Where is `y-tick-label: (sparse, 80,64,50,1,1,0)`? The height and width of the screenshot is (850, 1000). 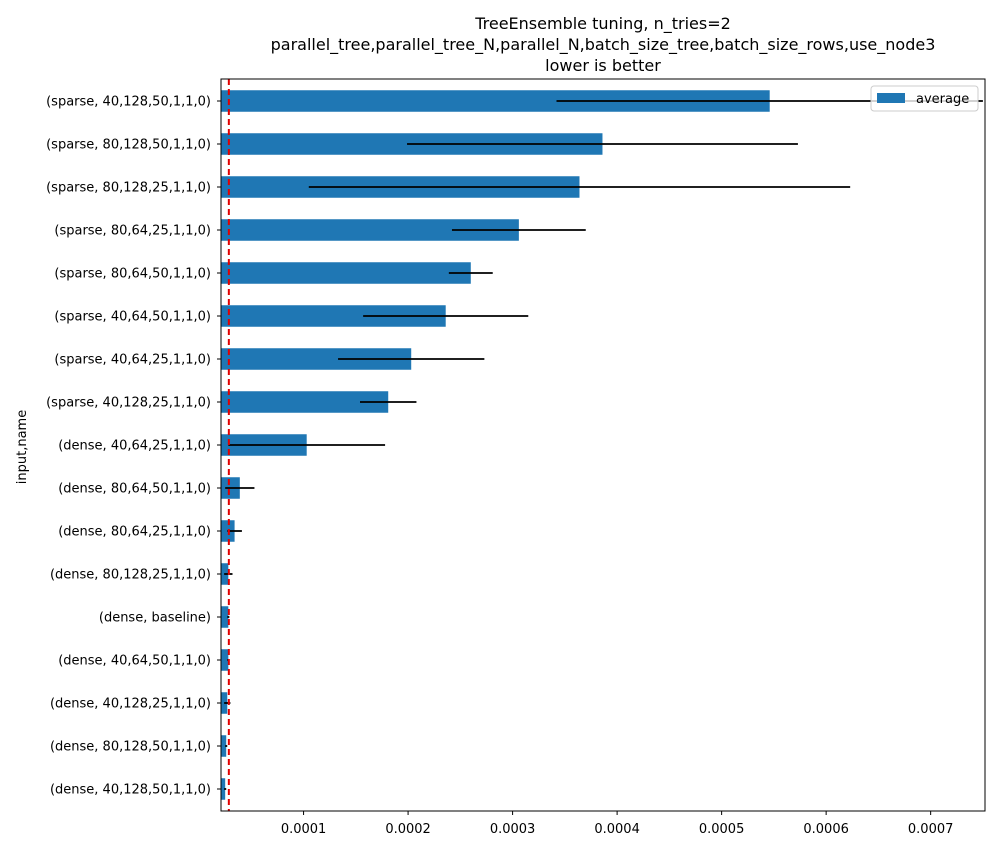 y-tick-label: (sparse, 80,64,50,1,1,0) is located at coordinates (132, 274).